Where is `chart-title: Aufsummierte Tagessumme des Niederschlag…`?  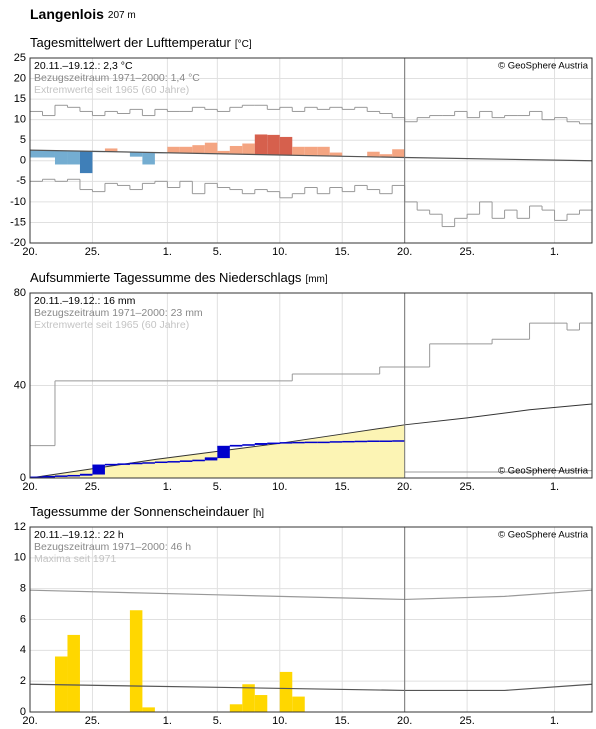 chart-title: Aufsummierte Tagessumme des Niederschlag… is located at coordinates (166, 277).